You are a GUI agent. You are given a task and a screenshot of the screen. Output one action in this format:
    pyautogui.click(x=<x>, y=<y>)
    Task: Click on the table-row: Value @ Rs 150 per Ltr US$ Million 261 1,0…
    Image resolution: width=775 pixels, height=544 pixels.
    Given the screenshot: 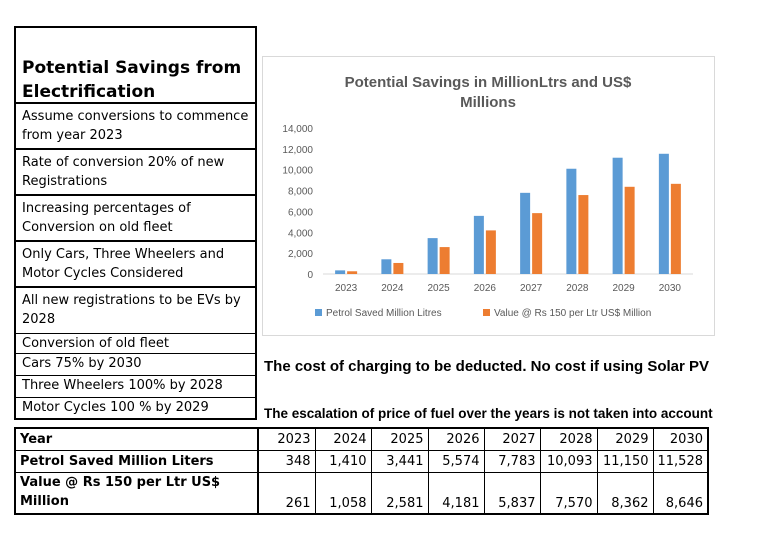 What is the action you would take?
    pyautogui.click(x=361, y=493)
    